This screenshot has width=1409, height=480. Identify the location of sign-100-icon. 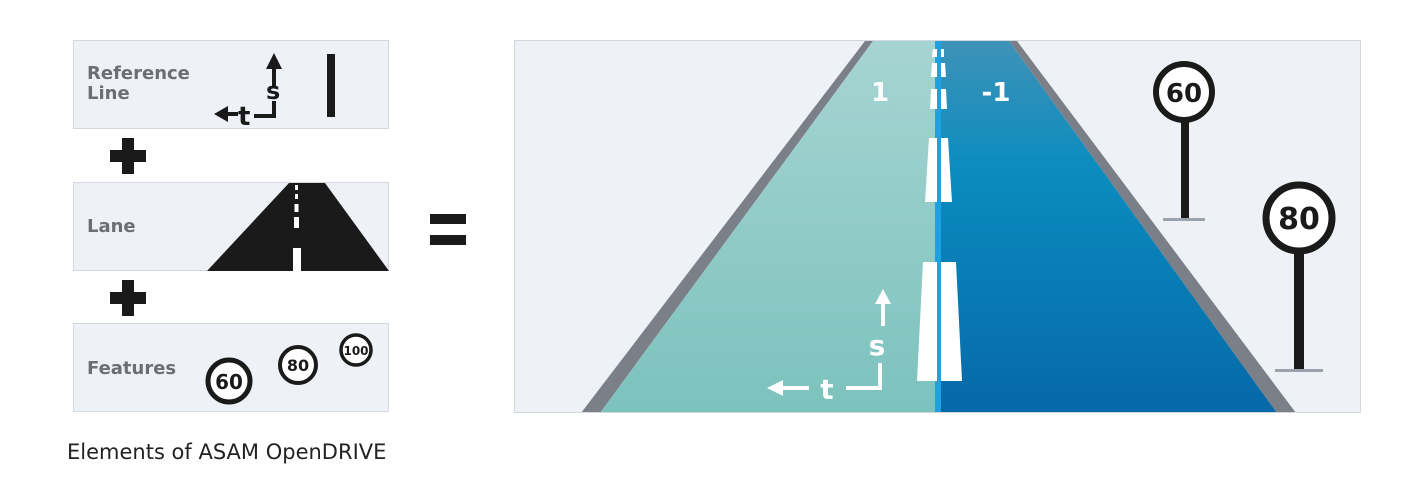
(356, 350).